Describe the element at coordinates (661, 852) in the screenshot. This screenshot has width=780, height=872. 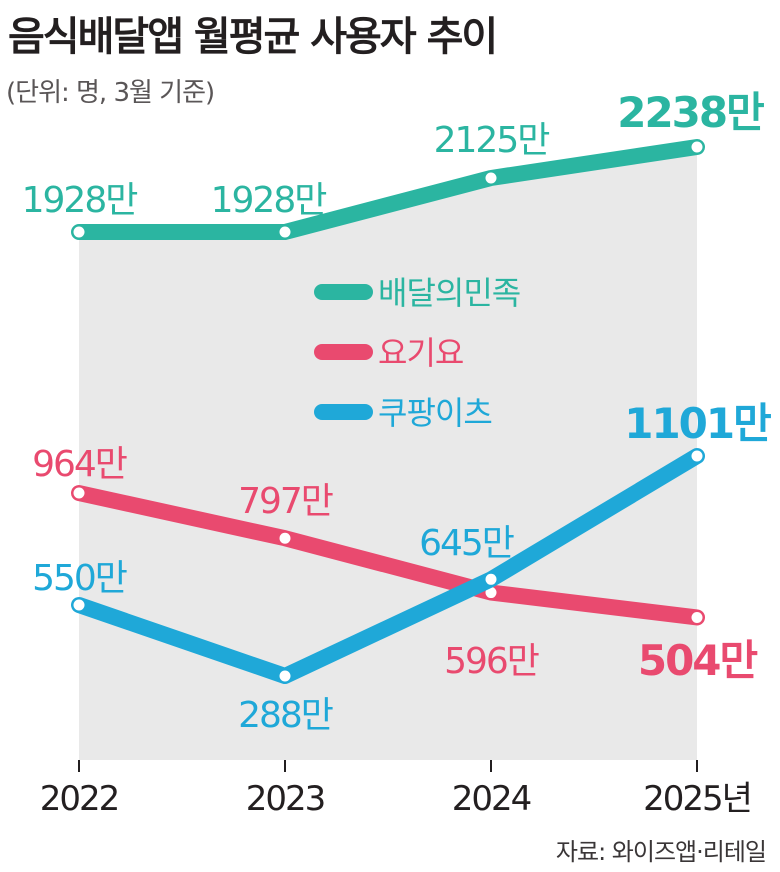
I see `source-note: 자료: 와이즈앱·리테일` at that location.